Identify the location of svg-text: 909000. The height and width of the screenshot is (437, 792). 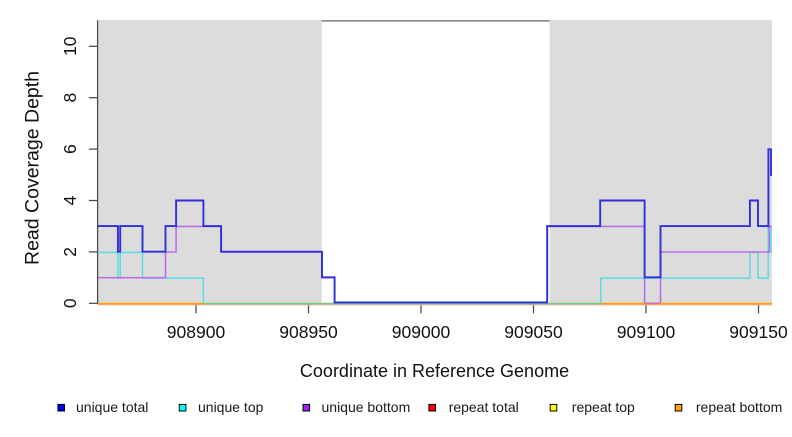
(421, 332).